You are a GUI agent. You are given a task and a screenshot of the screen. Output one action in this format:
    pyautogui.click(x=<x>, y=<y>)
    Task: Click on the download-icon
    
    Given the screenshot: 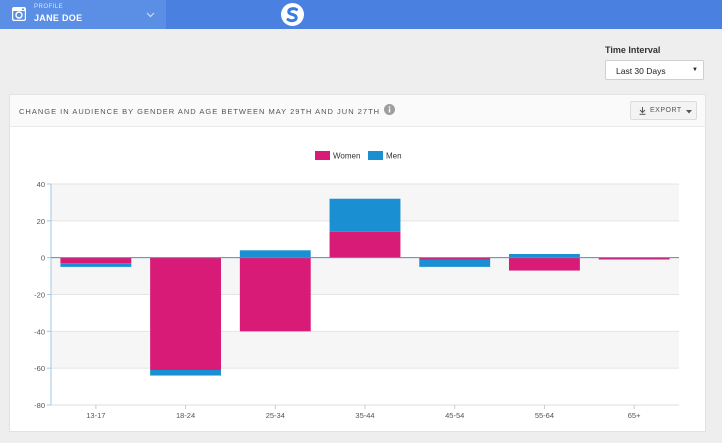 What is the action you would take?
    pyautogui.click(x=642, y=111)
    